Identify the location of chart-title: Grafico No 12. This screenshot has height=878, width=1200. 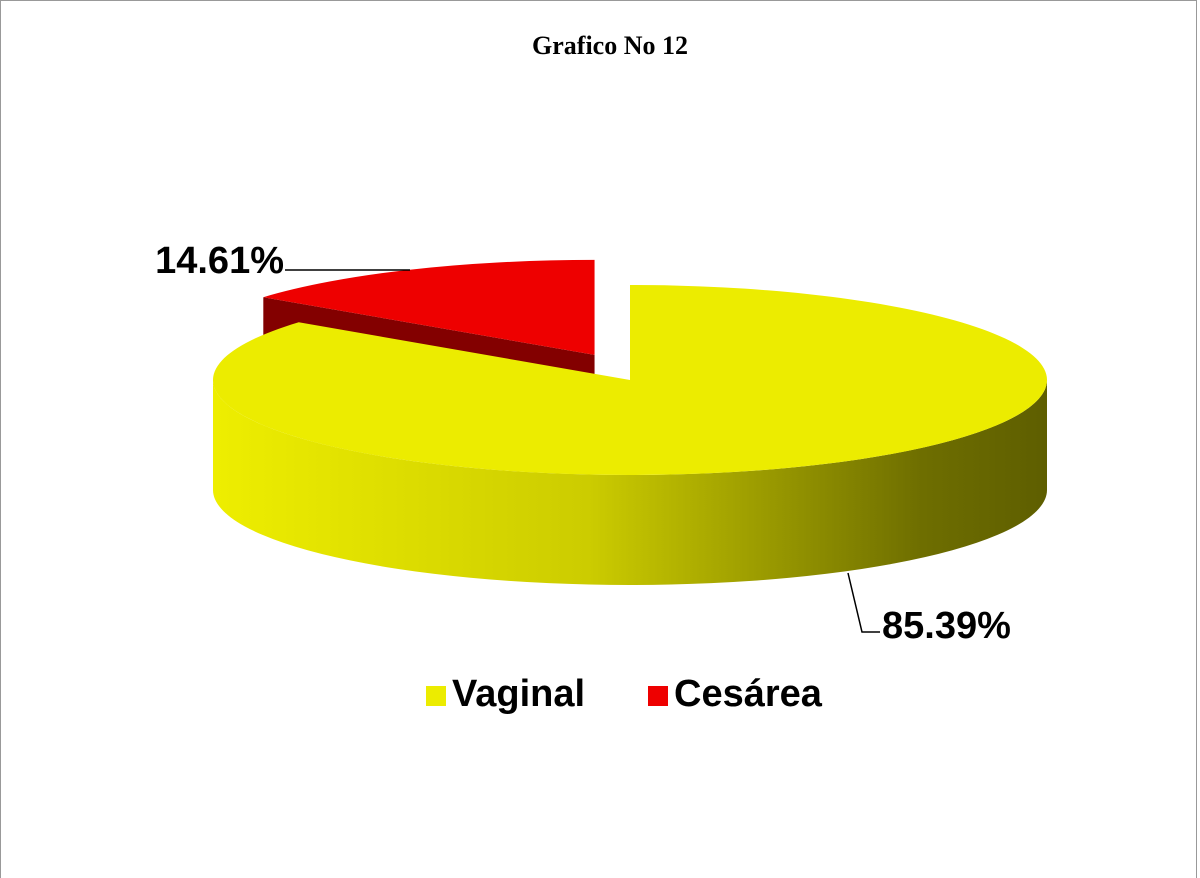
(610, 45).